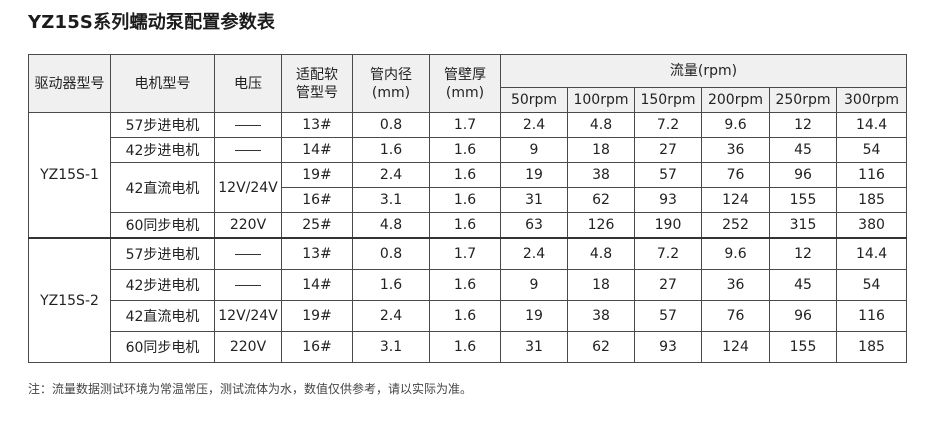 The width and height of the screenshot is (951, 426). Describe the element at coordinates (317, 285) in the screenshot. I see `tube-model-cell: 14#` at that location.